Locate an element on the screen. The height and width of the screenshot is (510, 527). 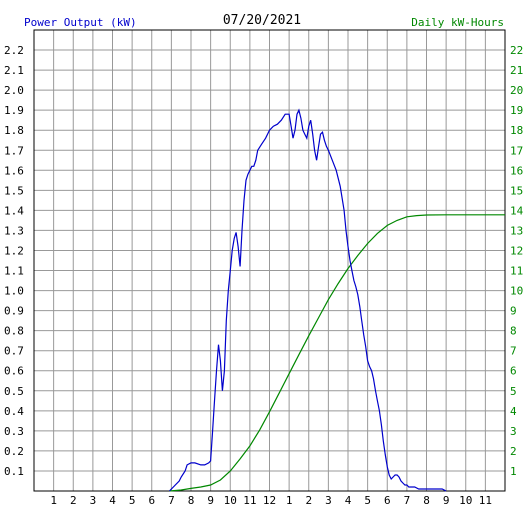
left-tick-label: 1.2 is located at coordinates (14, 250).